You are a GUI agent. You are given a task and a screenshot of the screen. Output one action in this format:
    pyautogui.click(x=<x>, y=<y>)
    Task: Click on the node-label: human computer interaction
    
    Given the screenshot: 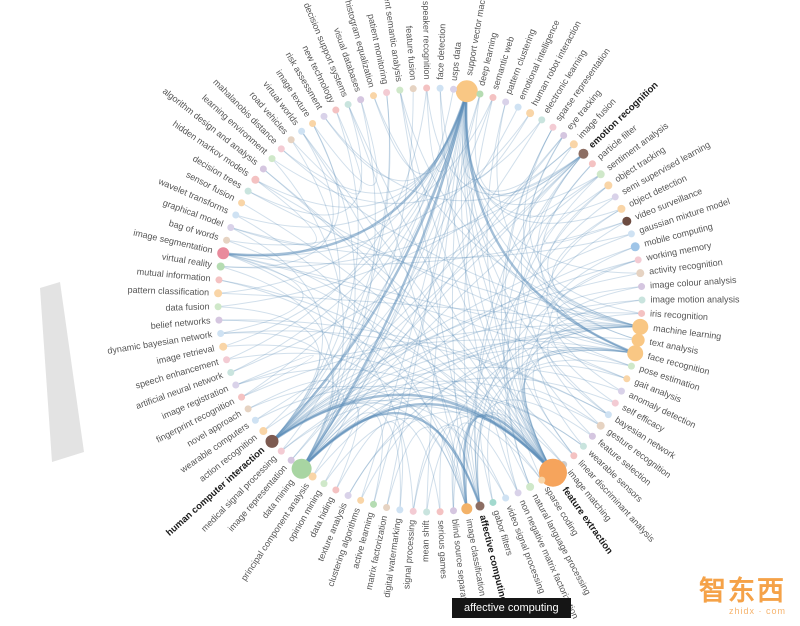 What is the action you would take?
    pyautogui.click(x=215, y=492)
    